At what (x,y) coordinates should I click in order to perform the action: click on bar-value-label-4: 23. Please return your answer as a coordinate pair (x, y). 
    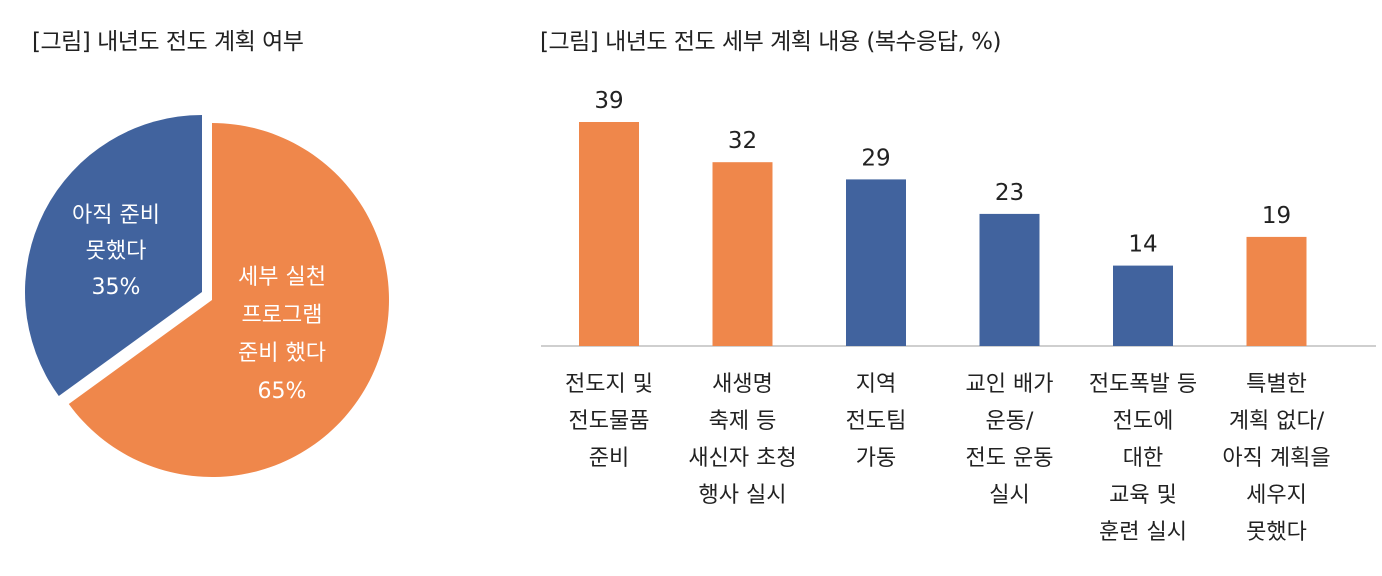
    Looking at the image, I should click on (1009, 193).